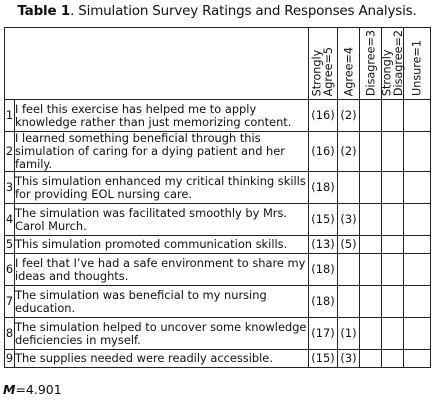 Image resolution: width=434 pixels, height=402 pixels. I want to click on row-number: 7, so click(9, 301).